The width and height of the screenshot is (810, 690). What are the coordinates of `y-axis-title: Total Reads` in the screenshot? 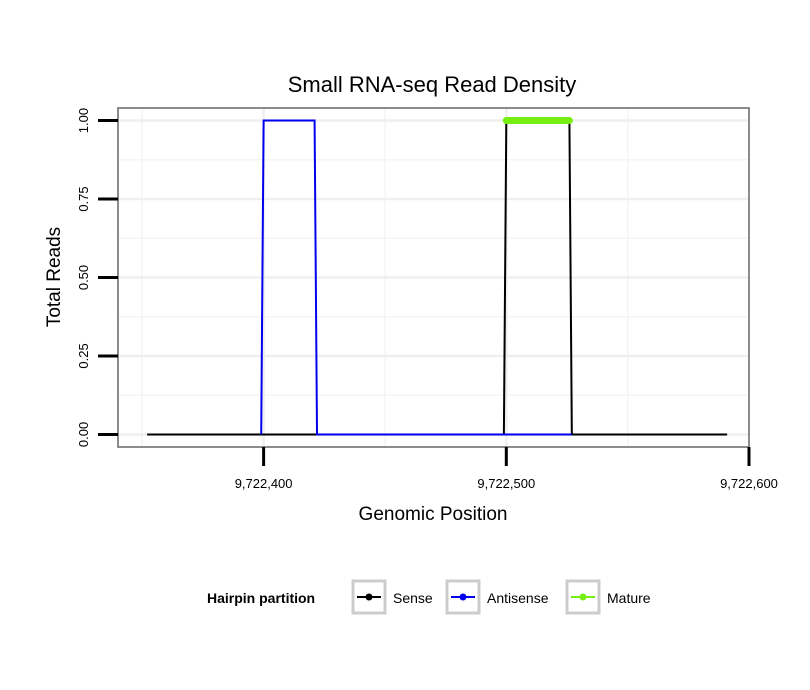 It's located at (54, 277).